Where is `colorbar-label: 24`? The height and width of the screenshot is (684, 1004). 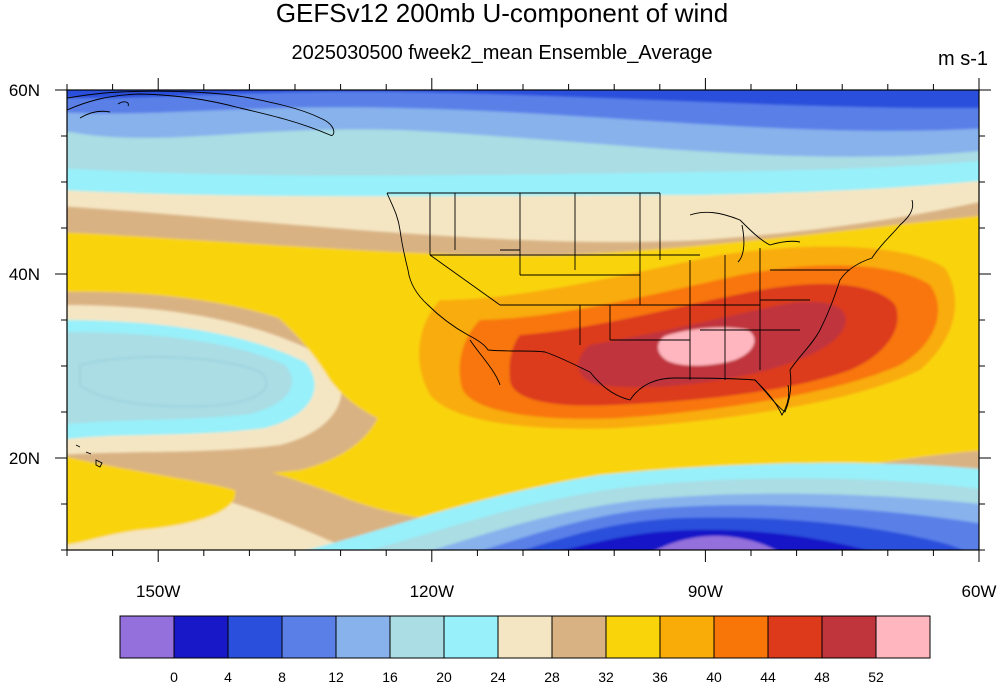
colorbar-label: 24 is located at coordinates (498, 676).